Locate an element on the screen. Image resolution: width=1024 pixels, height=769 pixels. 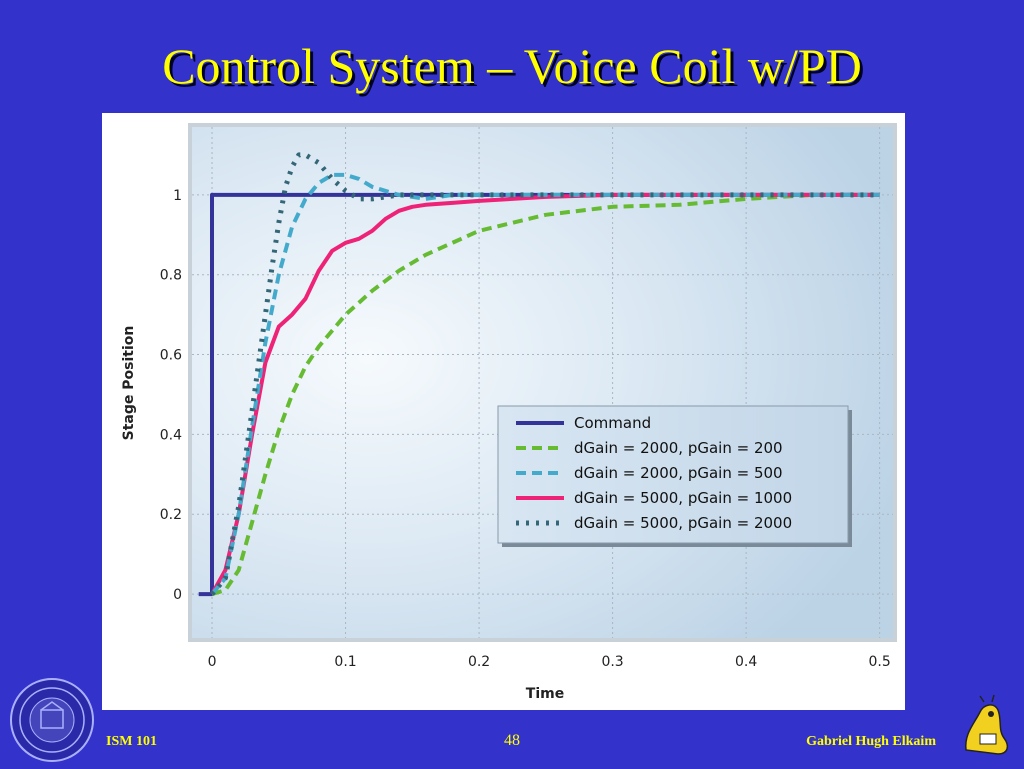
legend-label: dGain = 2000, pGain = 200 is located at coordinates (678, 448).